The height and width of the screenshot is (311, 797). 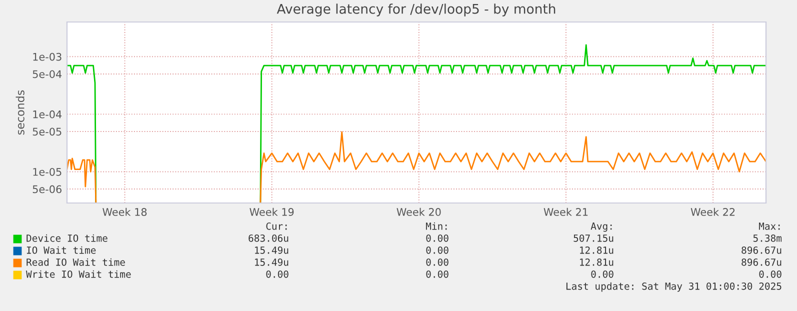 What do you see at coordinates (674, 287) in the screenshot?
I see `text: Last update: Sat May 31 01:00:30 2025` at bounding box center [674, 287].